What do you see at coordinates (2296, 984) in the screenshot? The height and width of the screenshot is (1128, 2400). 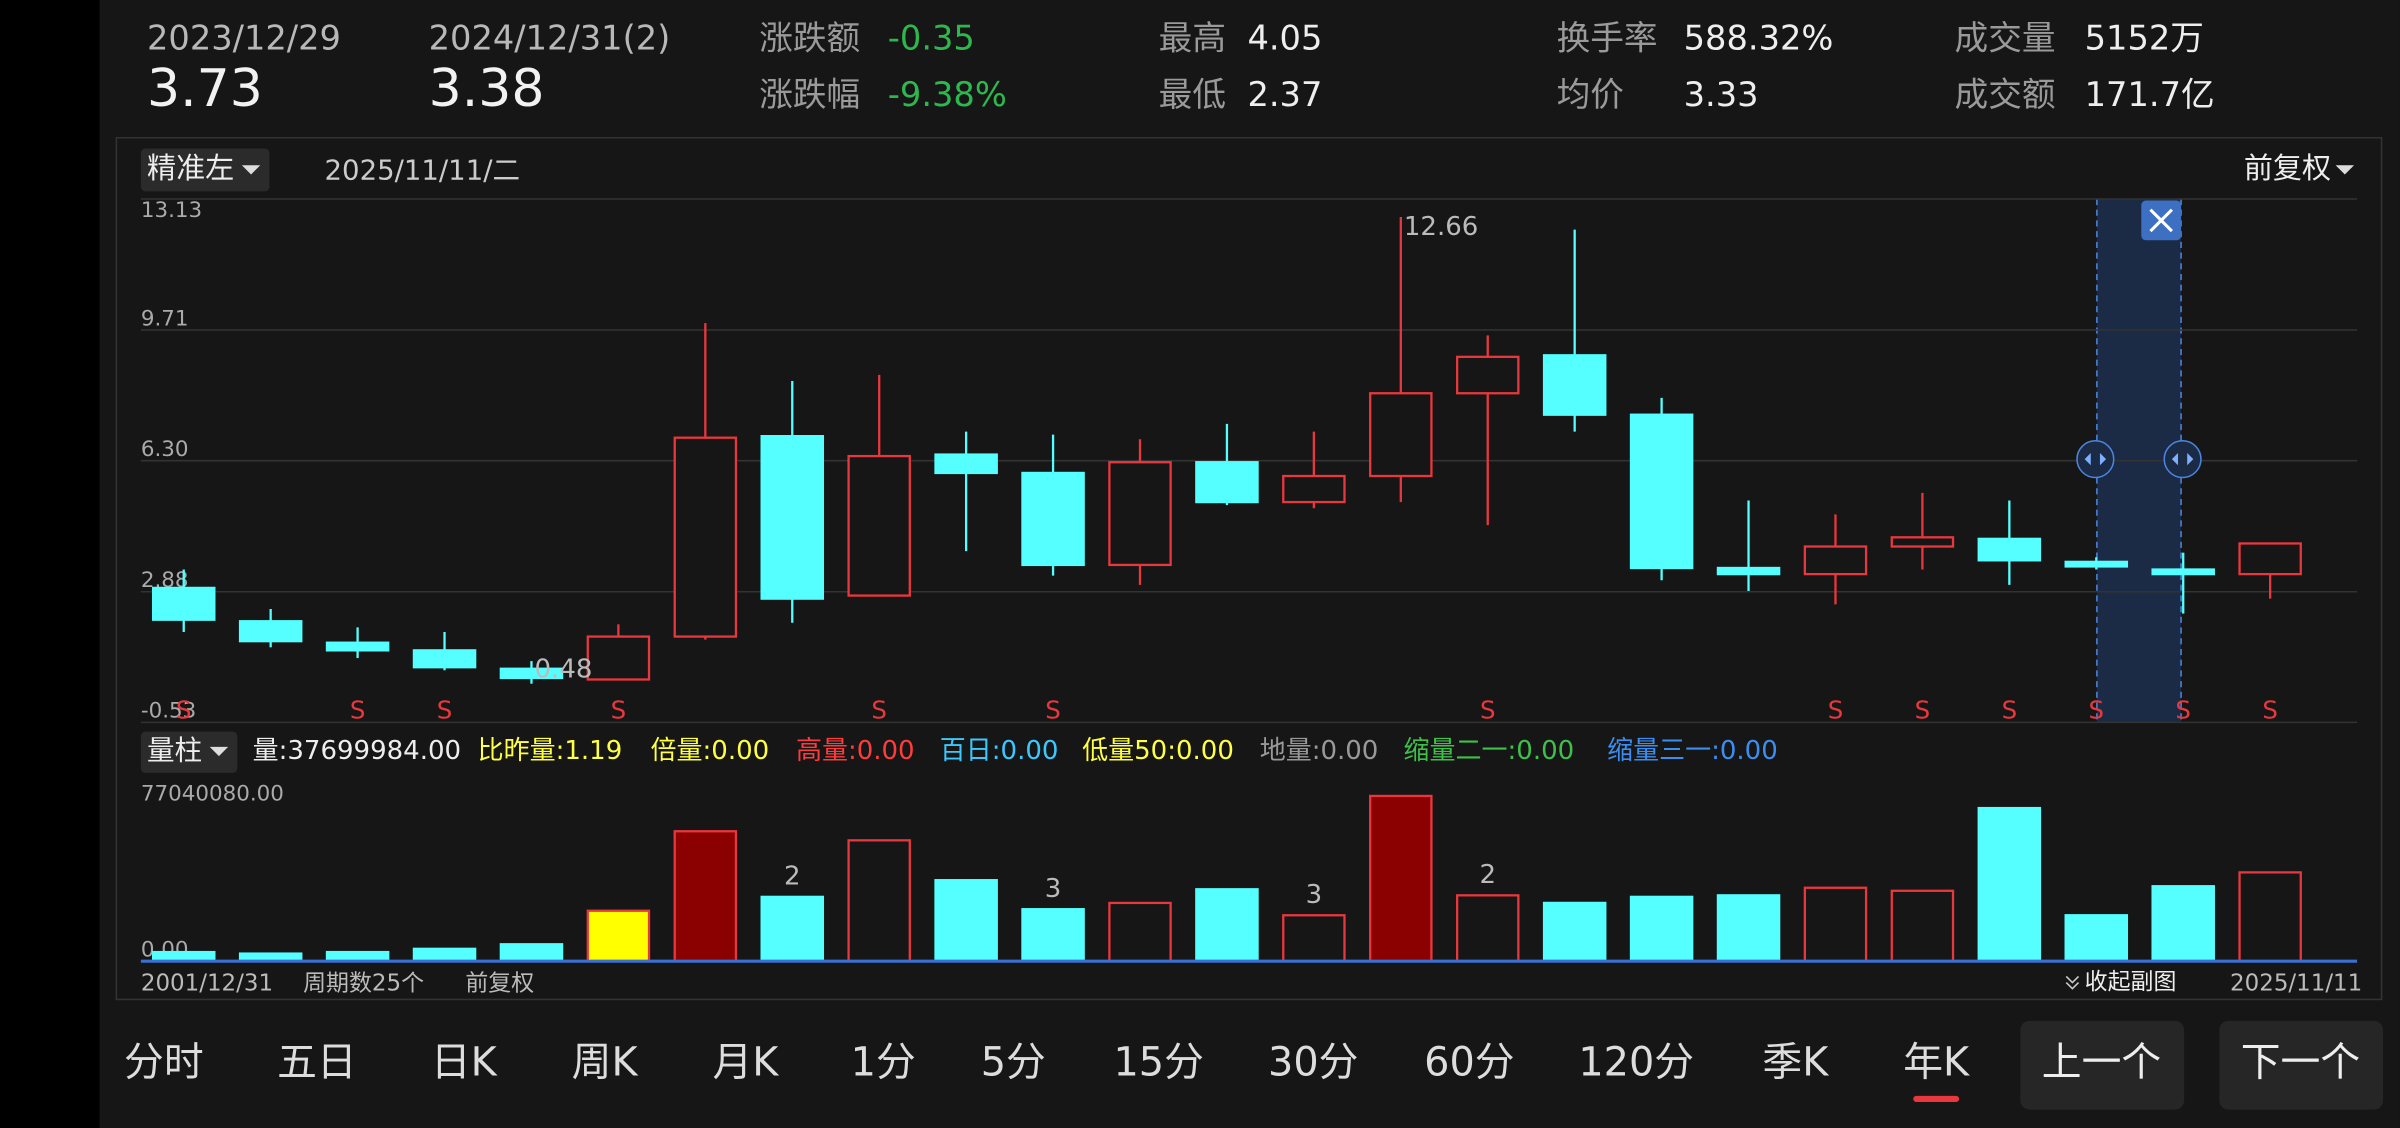 I see `footer-end: 2025/11/11` at bounding box center [2296, 984].